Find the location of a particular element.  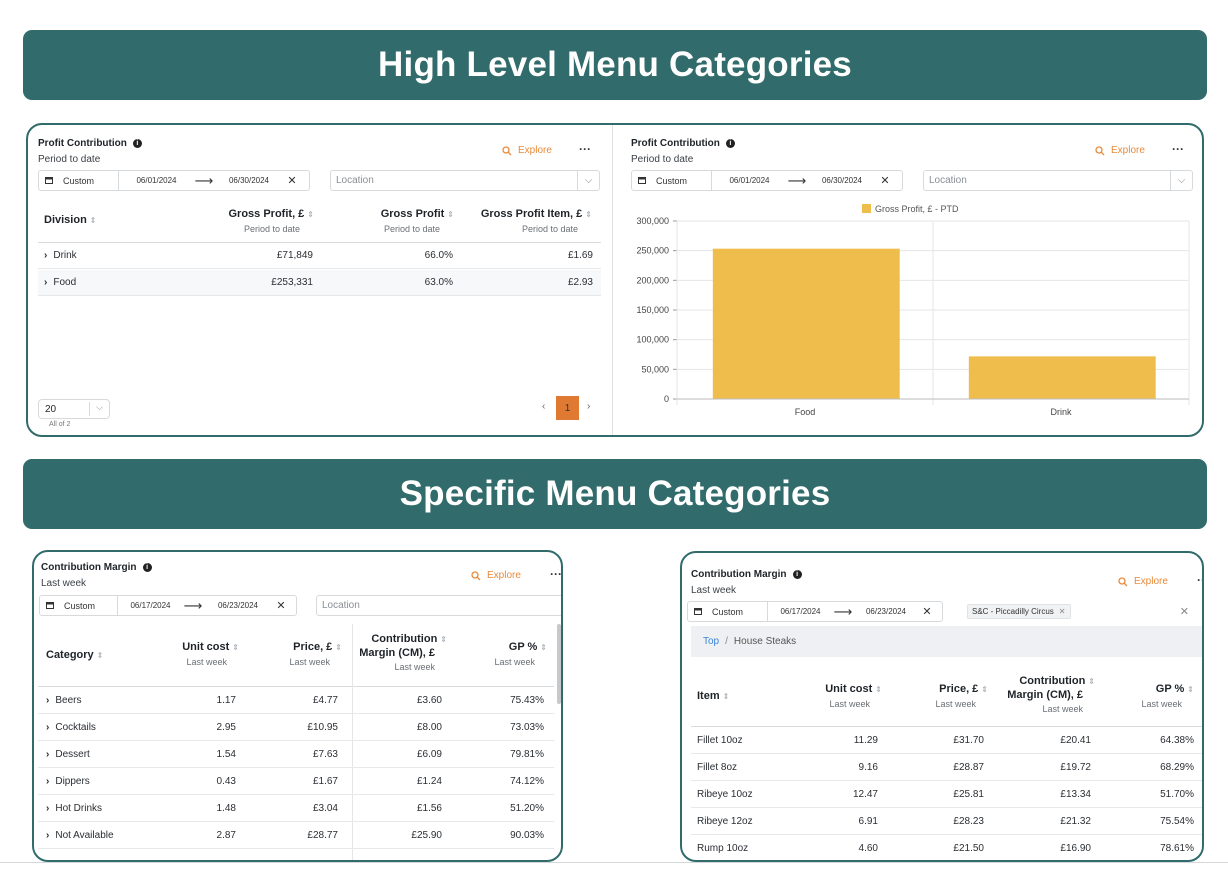

remove-tag-icon: ✕ is located at coordinates (1062, 611).